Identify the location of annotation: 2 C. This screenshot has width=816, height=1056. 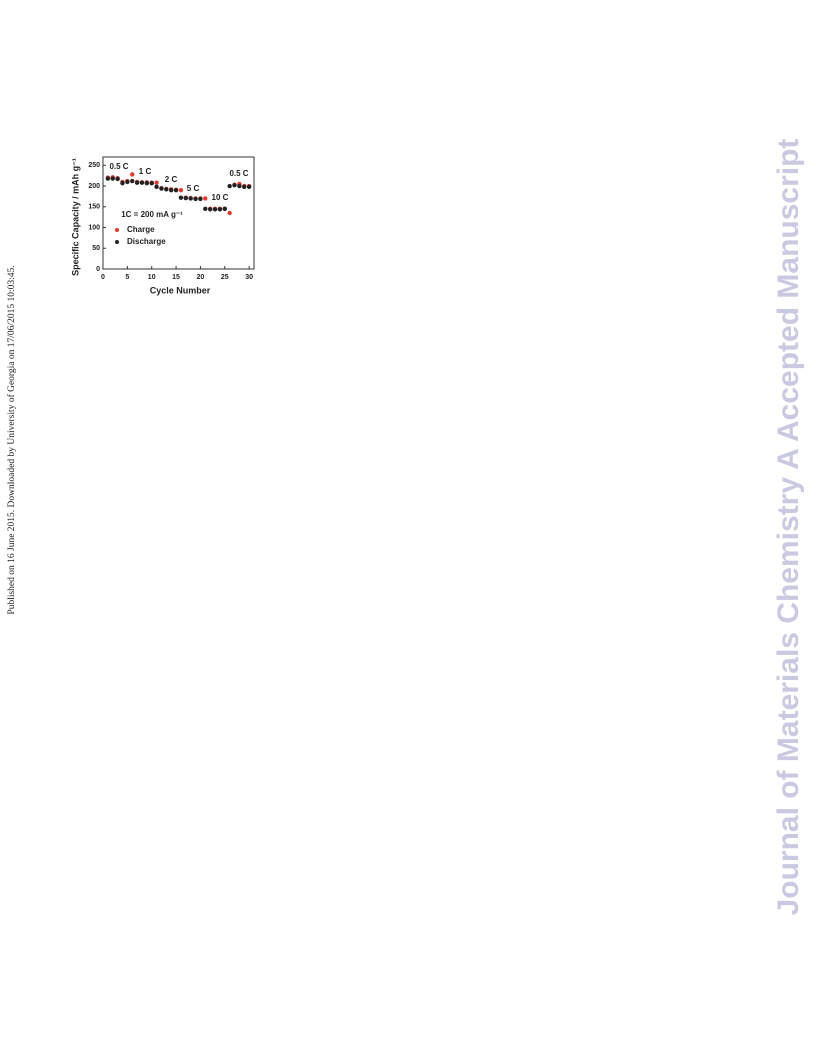
(171, 179).